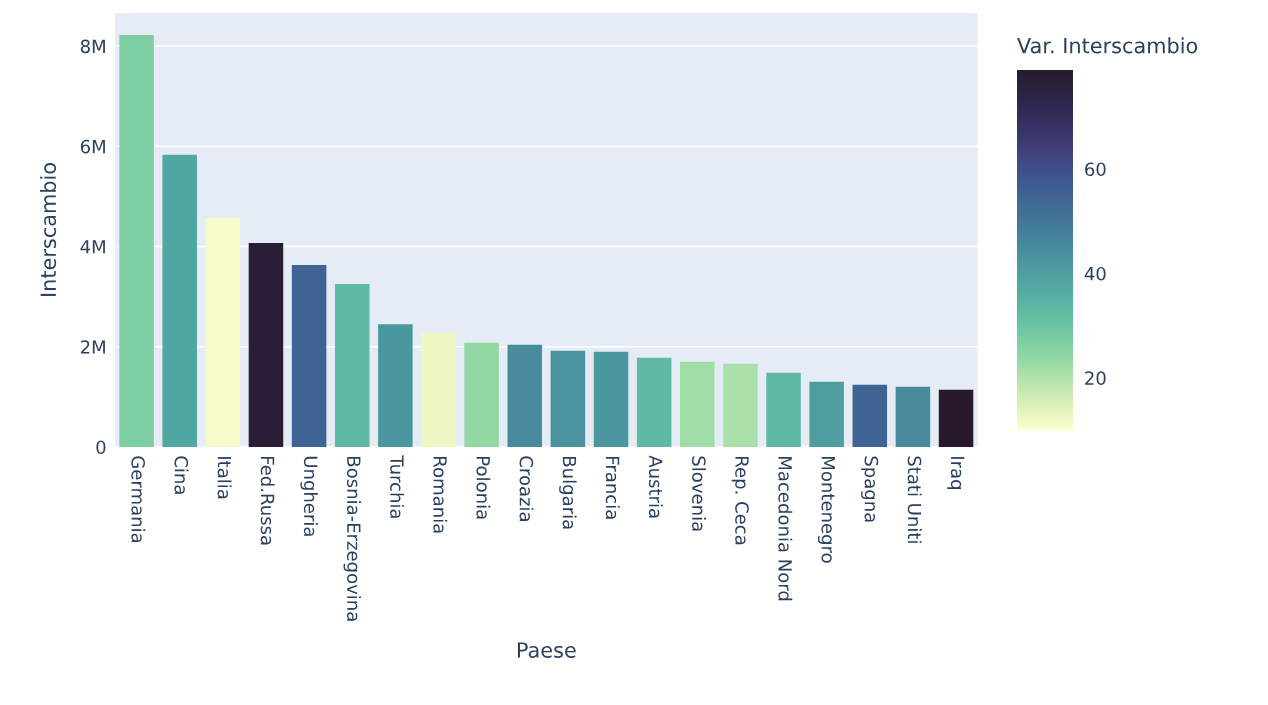  Describe the element at coordinates (1095, 169) in the screenshot. I see `color-bar-label: 60` at that location.